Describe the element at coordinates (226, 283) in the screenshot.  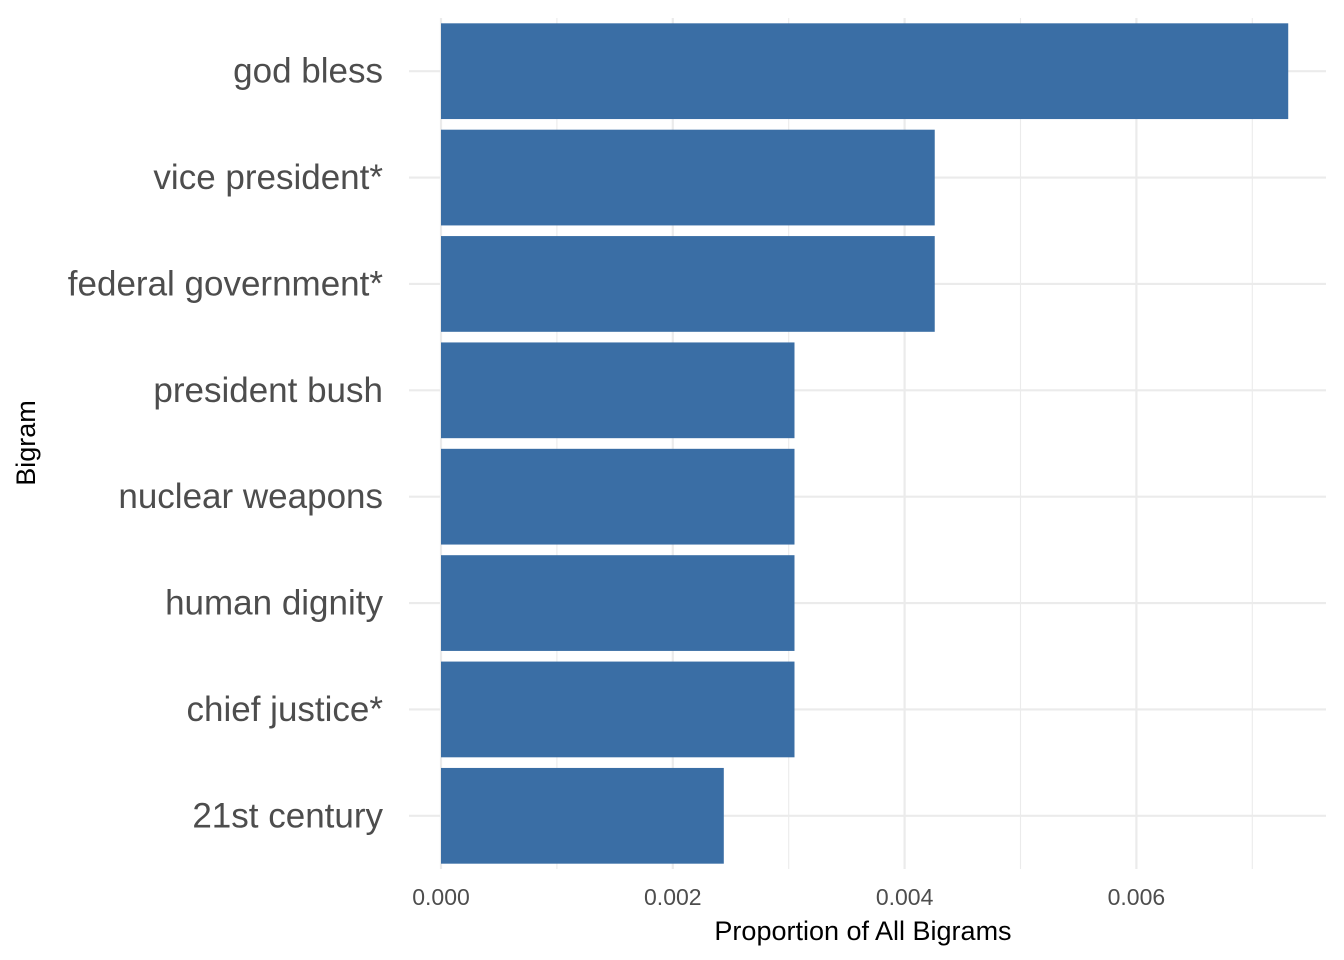
I see `category-label: federal government*` at that location.